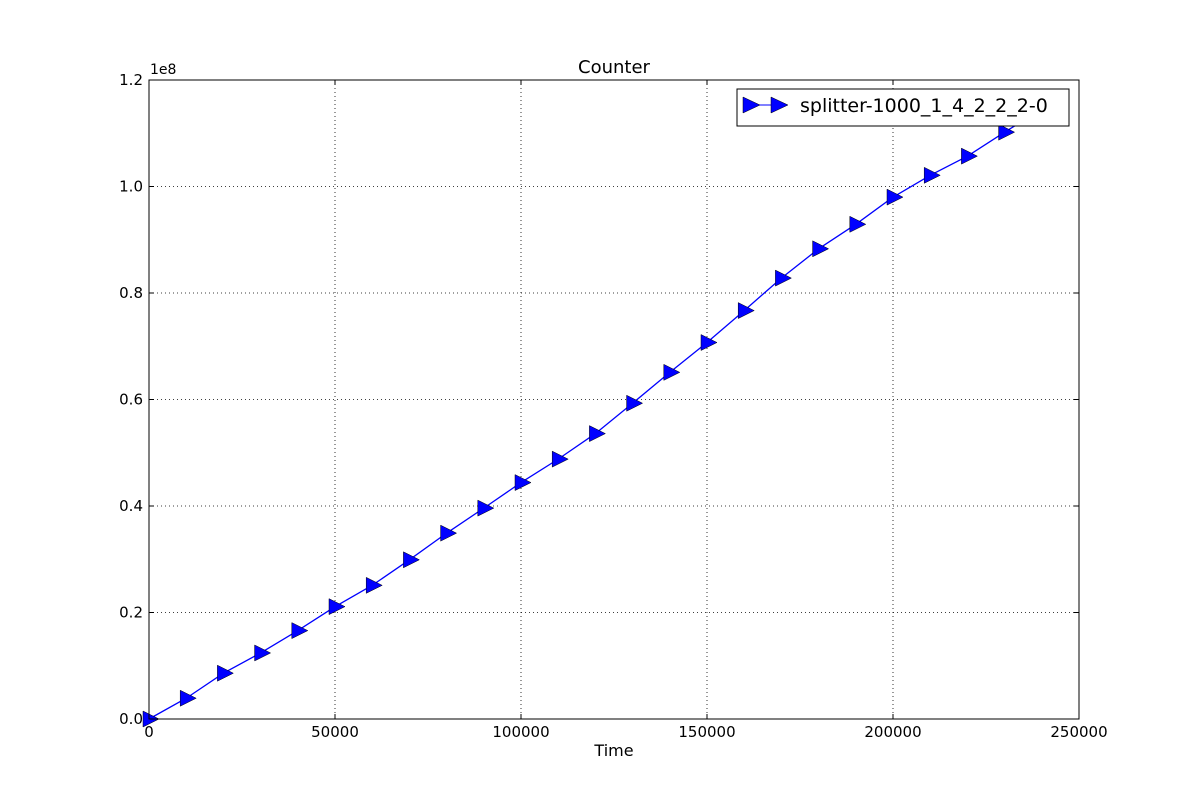 The image size is (1200, 800). I want to click on y-tick-label: 0.0, so click(131, 719).